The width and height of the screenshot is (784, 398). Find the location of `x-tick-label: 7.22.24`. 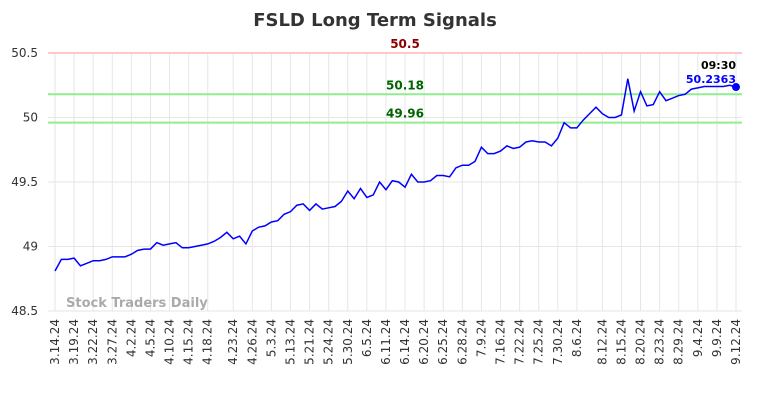

x-tick-label: 7.22.24 is located at coordinates (520, 342).